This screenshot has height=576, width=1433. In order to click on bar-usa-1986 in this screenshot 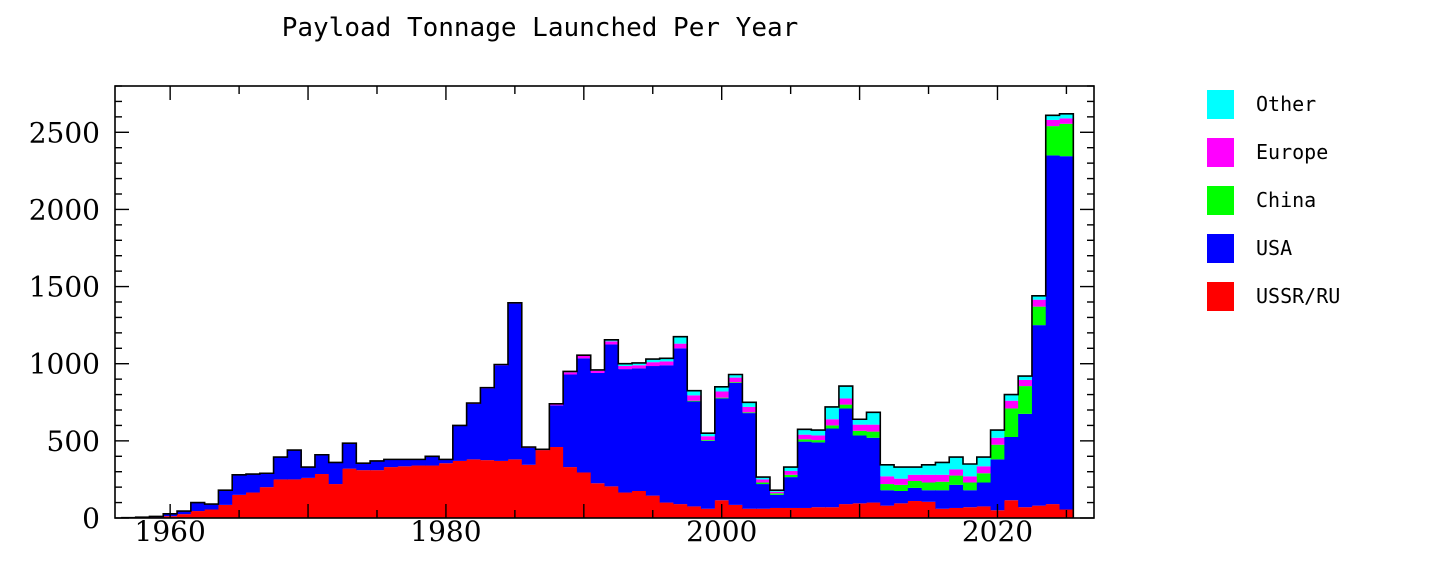, I will do `click(529, 456)`.